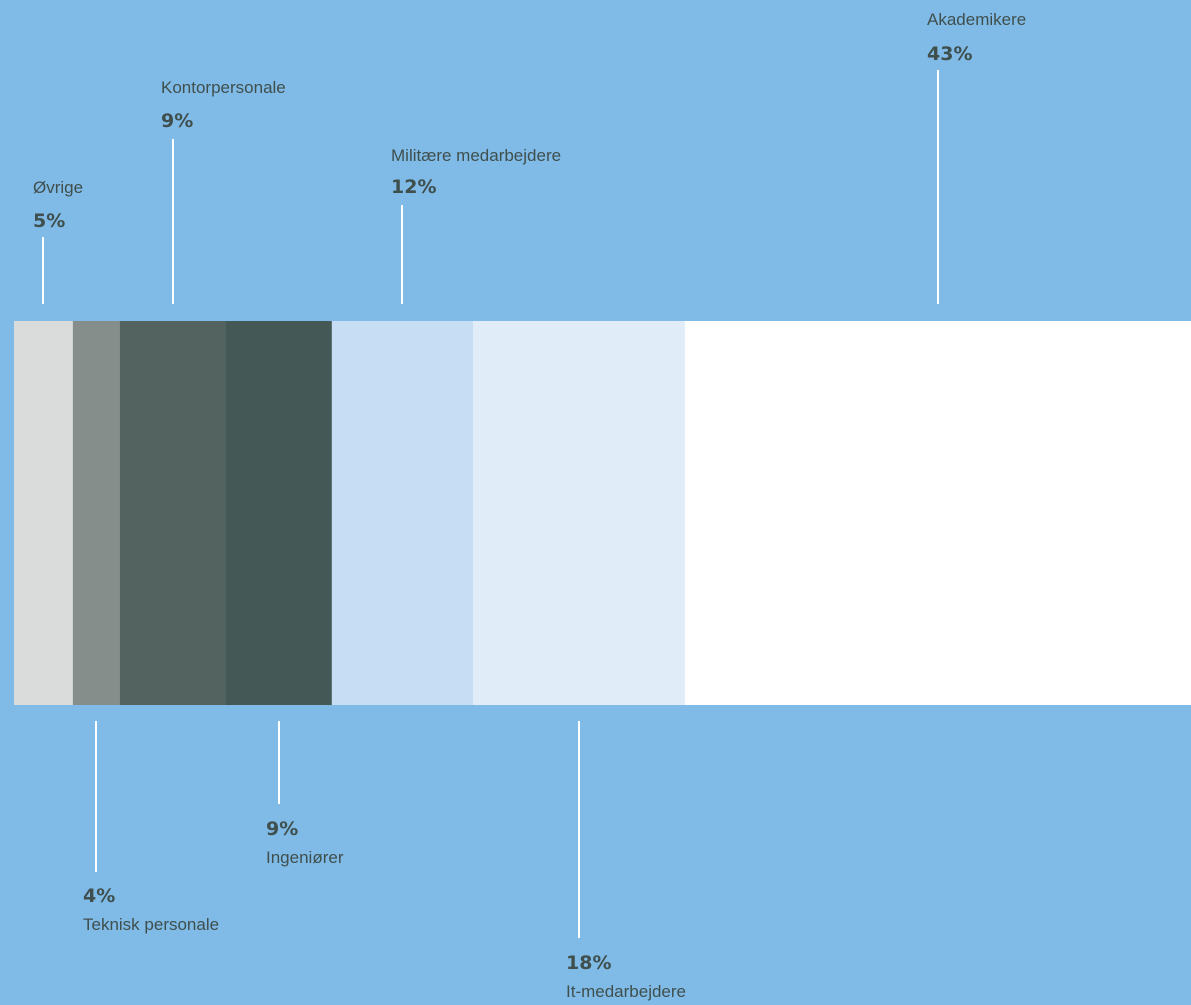  I want to click on segment-label-teknisk-personale: Teknisk personale, so click(151, 924).